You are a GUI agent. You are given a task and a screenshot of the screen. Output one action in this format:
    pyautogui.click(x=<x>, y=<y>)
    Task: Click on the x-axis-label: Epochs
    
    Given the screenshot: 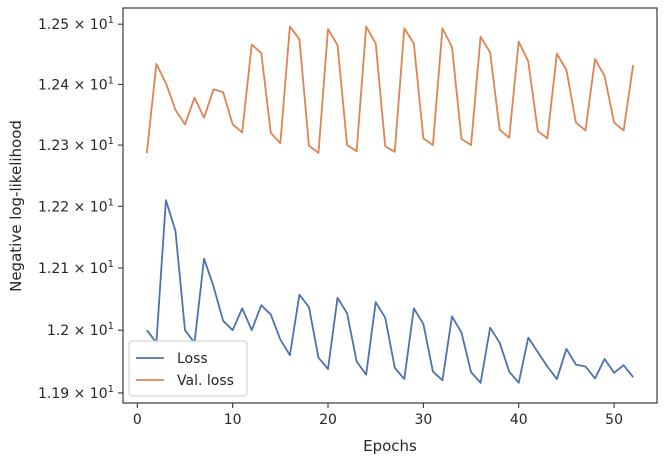 What is the action you would take?
    pyautogui.click(x=390, y=446)
    